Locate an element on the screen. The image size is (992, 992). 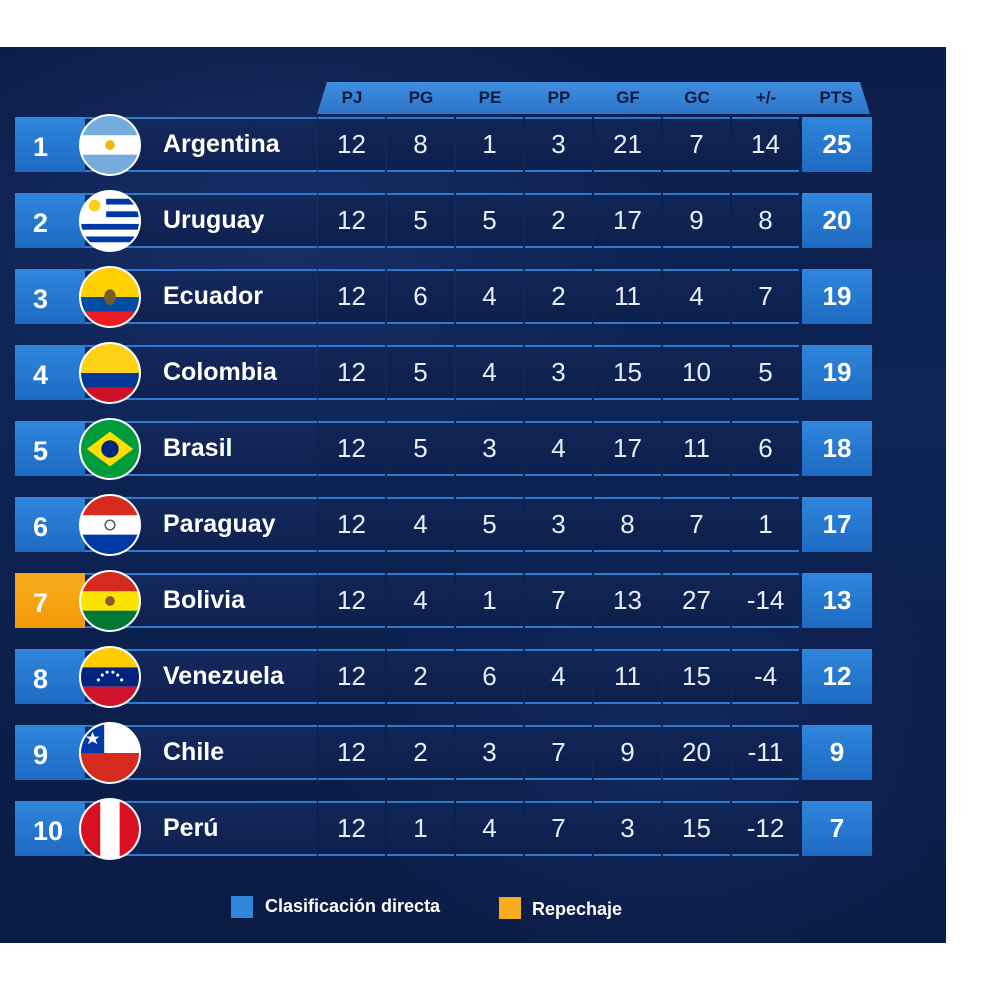
stat-goals-for: 13 is located at coordinates (627, 600).